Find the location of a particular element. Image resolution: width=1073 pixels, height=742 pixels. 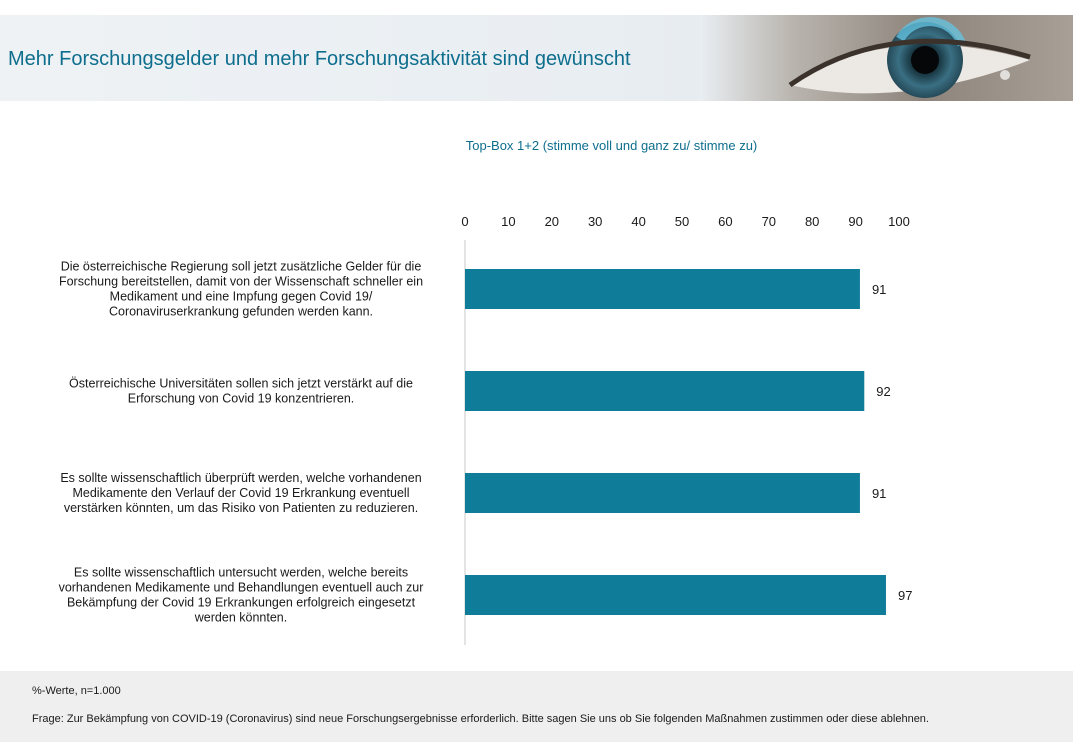

data-label: 97 is located at coordinates (905, 595).